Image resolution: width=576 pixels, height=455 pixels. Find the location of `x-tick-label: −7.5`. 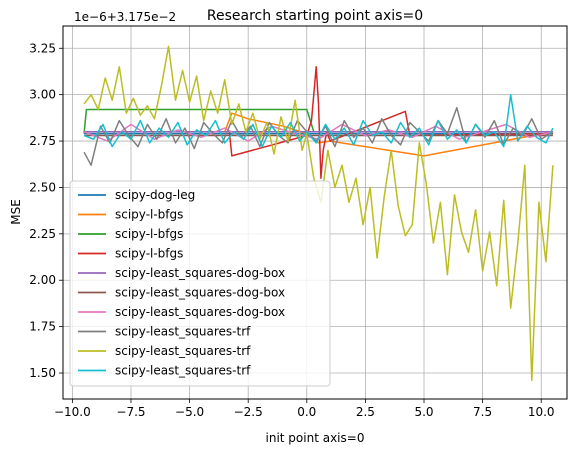

x-tick-label: −7.5 is located at coordinates (130, 412).